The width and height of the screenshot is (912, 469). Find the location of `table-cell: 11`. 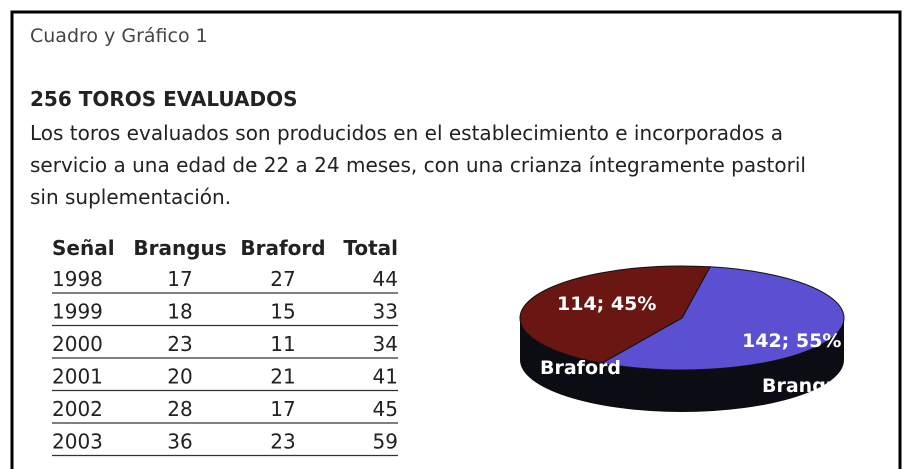

table-cell: 11 is located at coordinates (282, 344).